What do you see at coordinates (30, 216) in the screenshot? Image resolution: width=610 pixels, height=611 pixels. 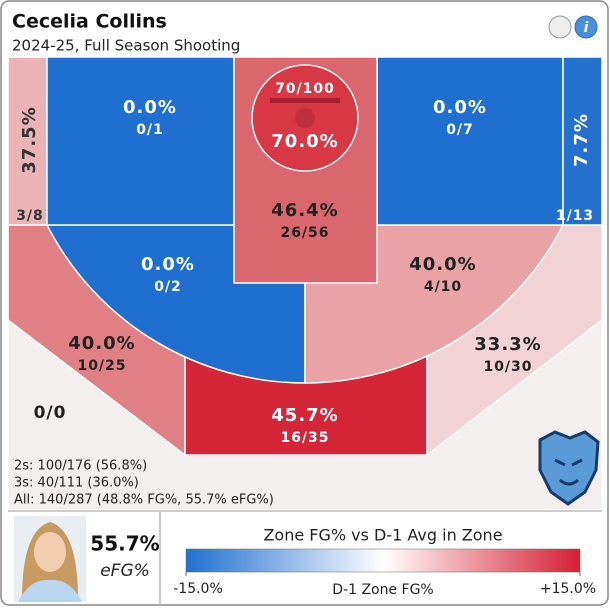 I see `zone-shots: 3/8` at bounding box center [30, 216].